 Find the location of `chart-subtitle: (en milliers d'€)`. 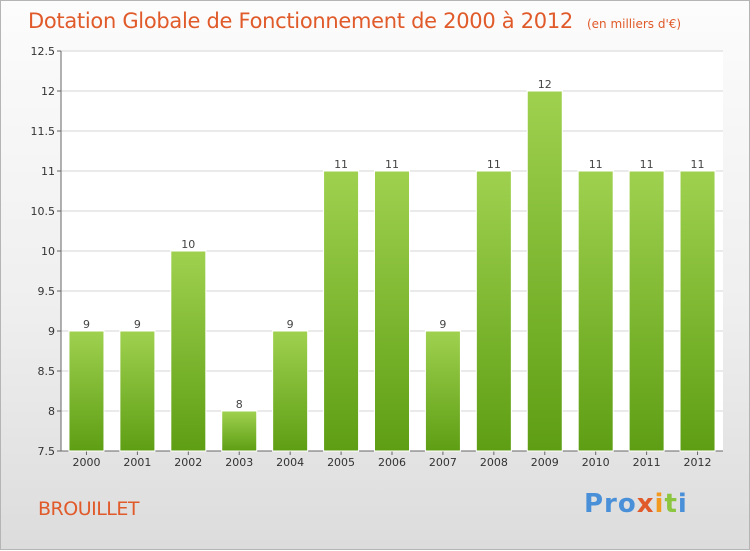

chart-subtitle: (en milliers d'€) is located at coordinates (634, 24).